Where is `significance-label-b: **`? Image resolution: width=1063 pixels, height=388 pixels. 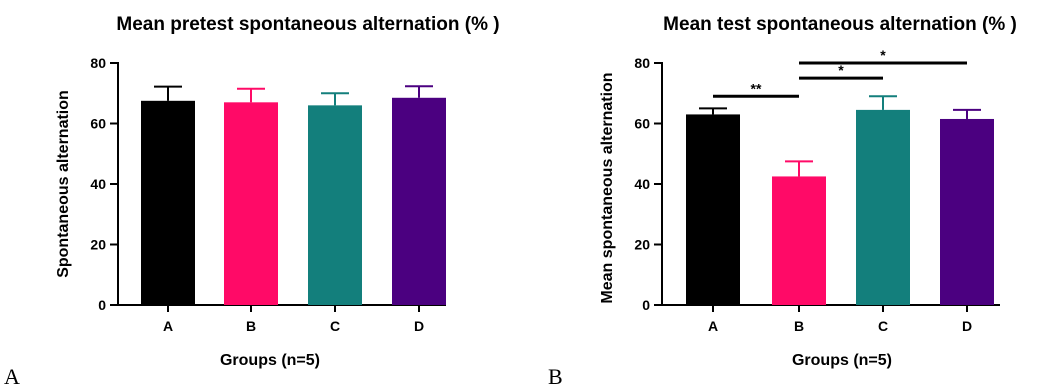 significance-label-b: ** is located at coordinates (756, 88).